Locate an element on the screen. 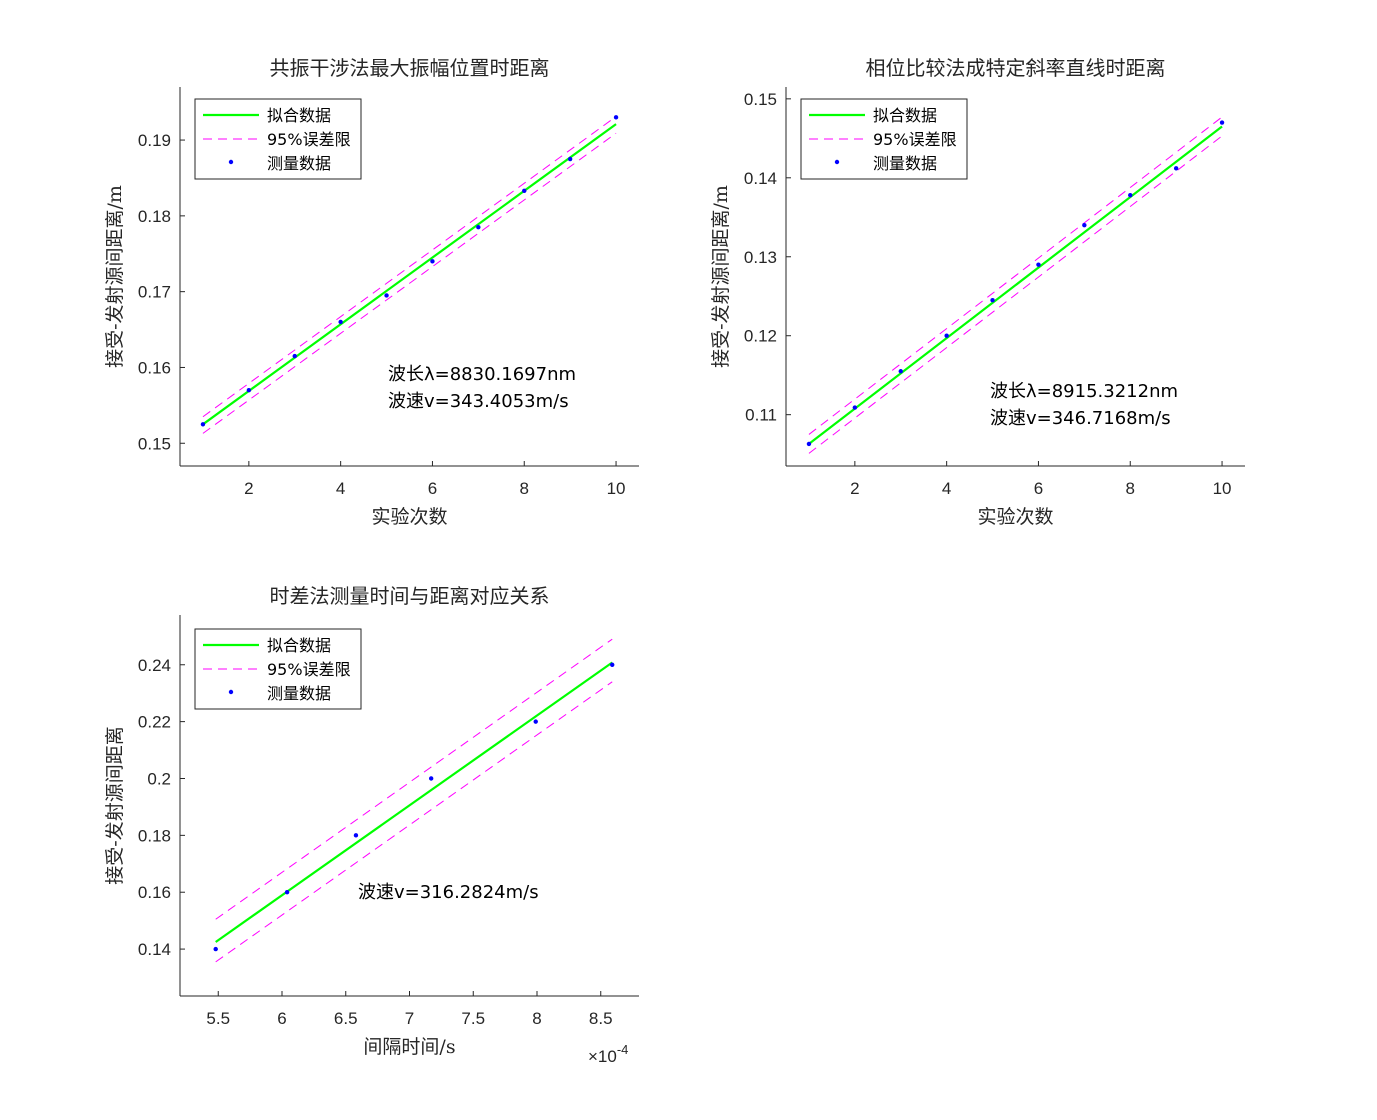  exponent-power: -4 is located at coordinates (623, 1049).